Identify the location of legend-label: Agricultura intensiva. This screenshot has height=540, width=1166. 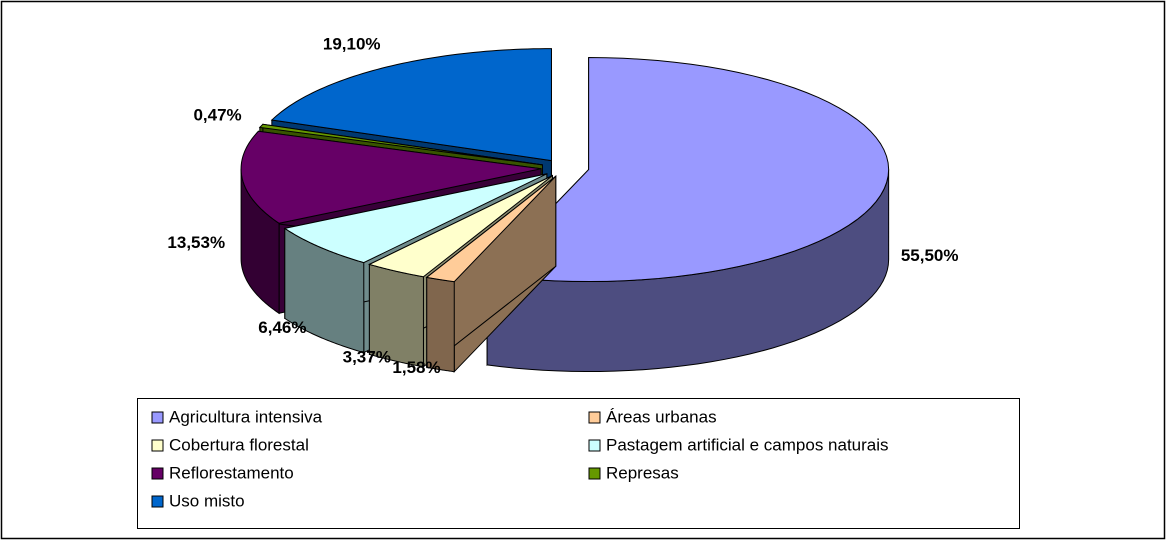
(246, 416).